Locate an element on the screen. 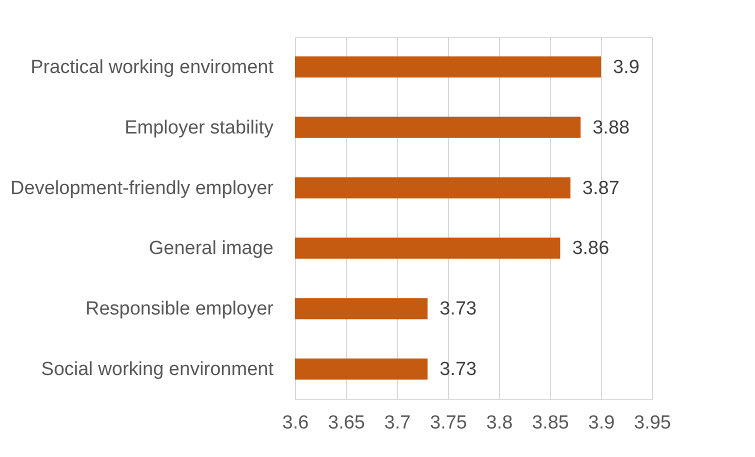 The image size is (755, 457). data-label: 3.9 is located at coordinates (626, 67).